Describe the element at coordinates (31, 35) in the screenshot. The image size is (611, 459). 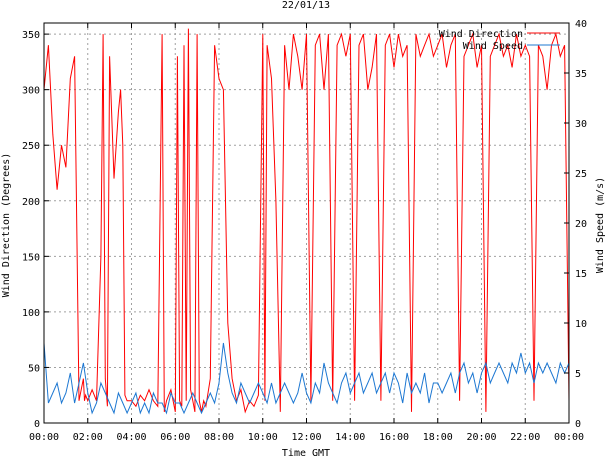
I see `y-left-tick-label: 350` at that location.